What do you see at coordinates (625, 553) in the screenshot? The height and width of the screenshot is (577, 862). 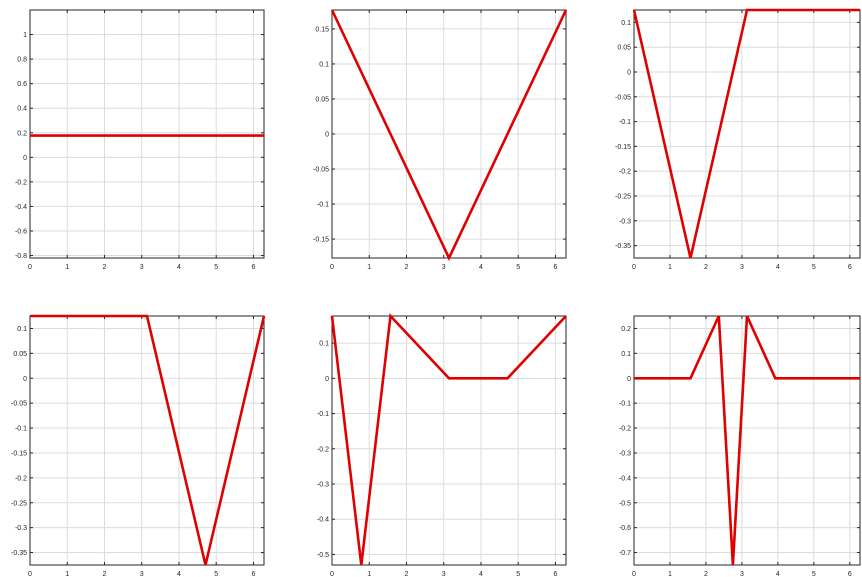 I see `y-tick-label: -0.7` at bounding box center [625, 553].